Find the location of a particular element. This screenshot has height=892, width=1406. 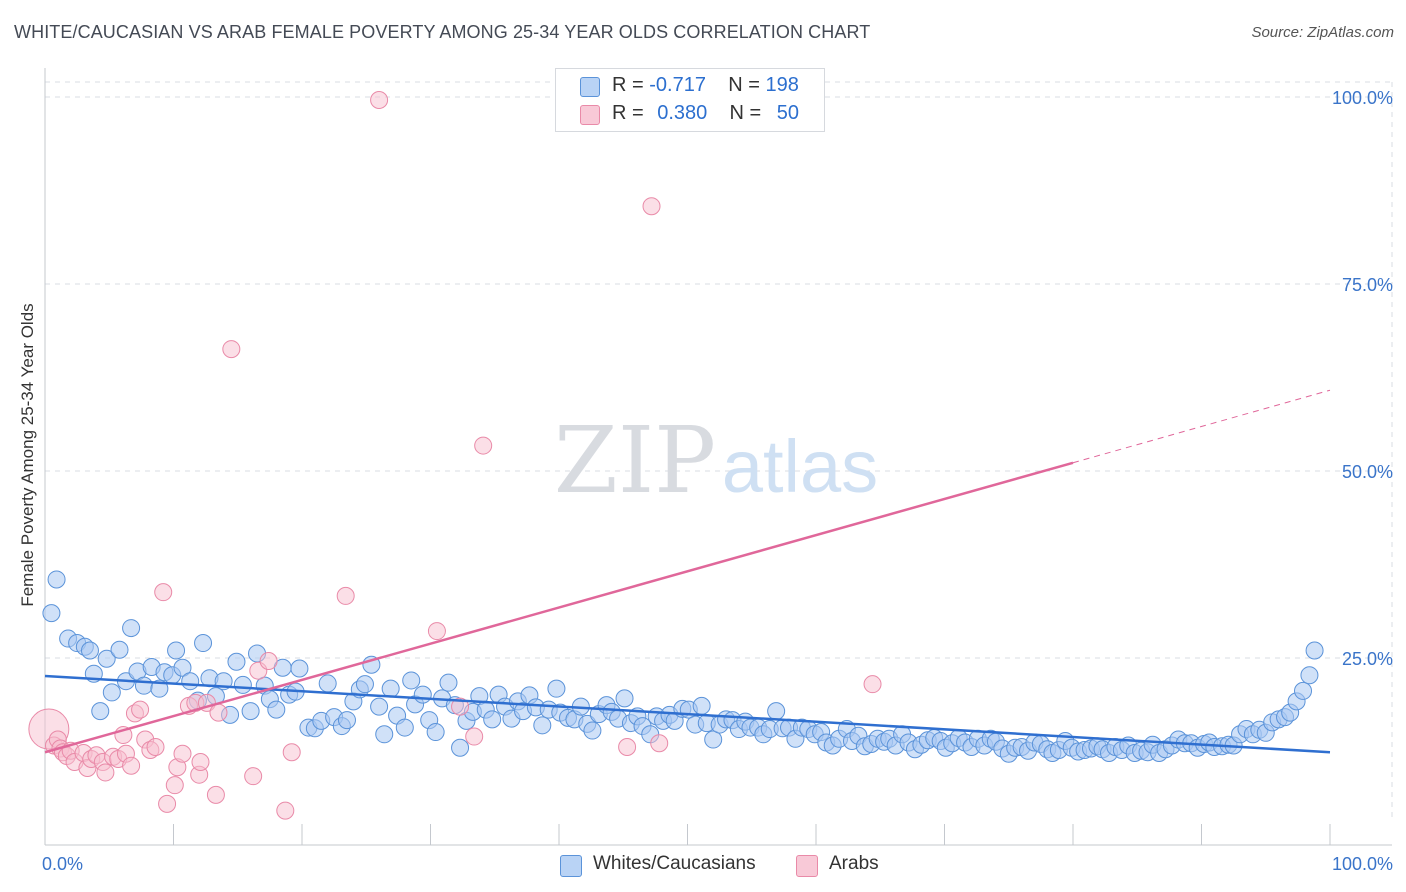

arabs-swatch is located at coordinates (590, 115).